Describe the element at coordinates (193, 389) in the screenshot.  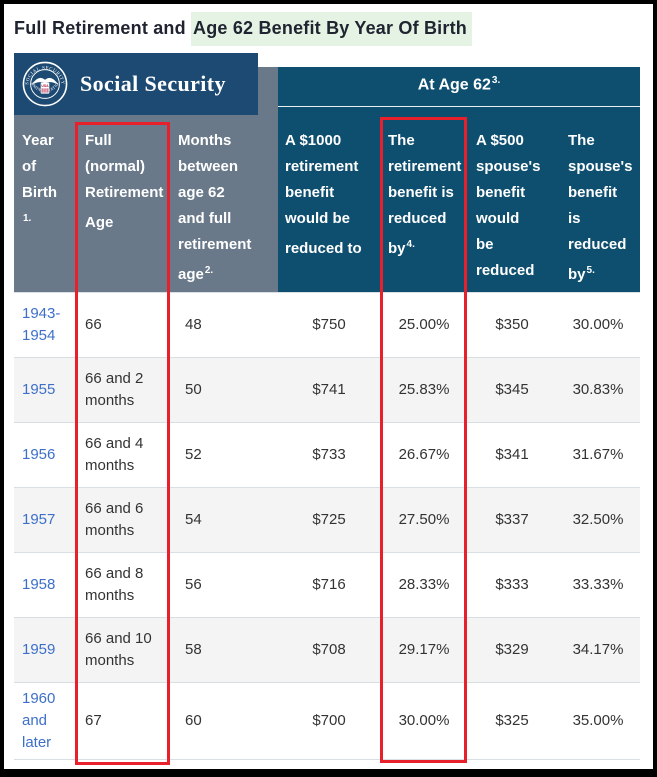
I see `value-cell: 50` at that location.